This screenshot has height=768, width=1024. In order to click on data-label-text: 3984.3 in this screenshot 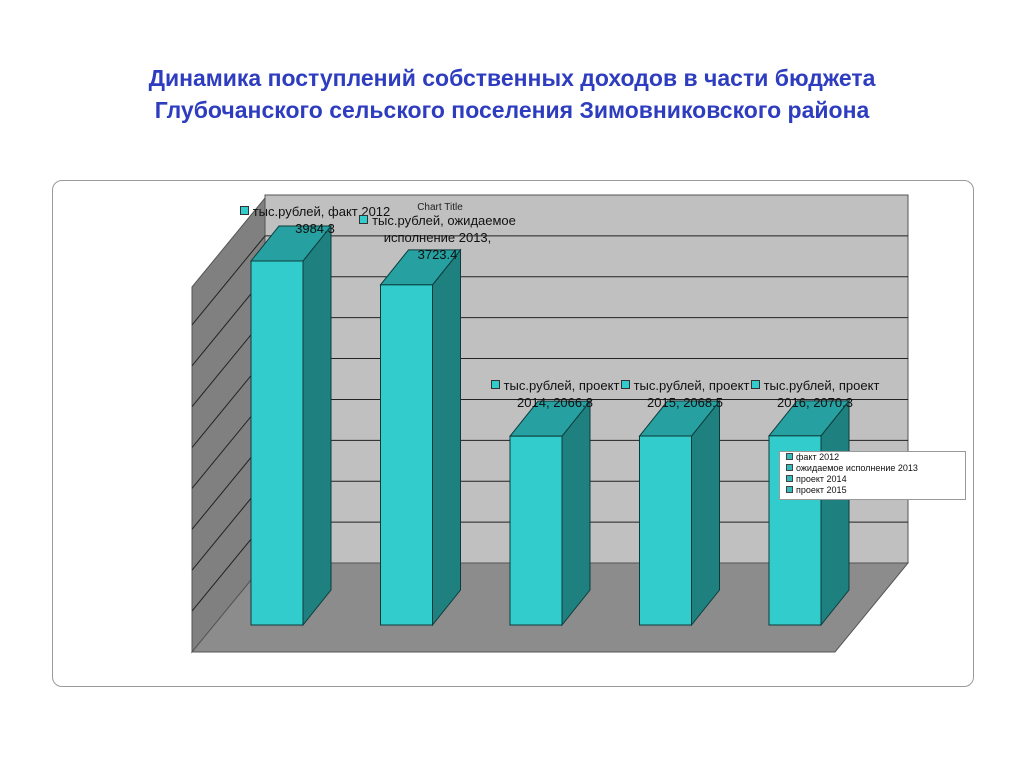, I will do `click(315, 228)`.